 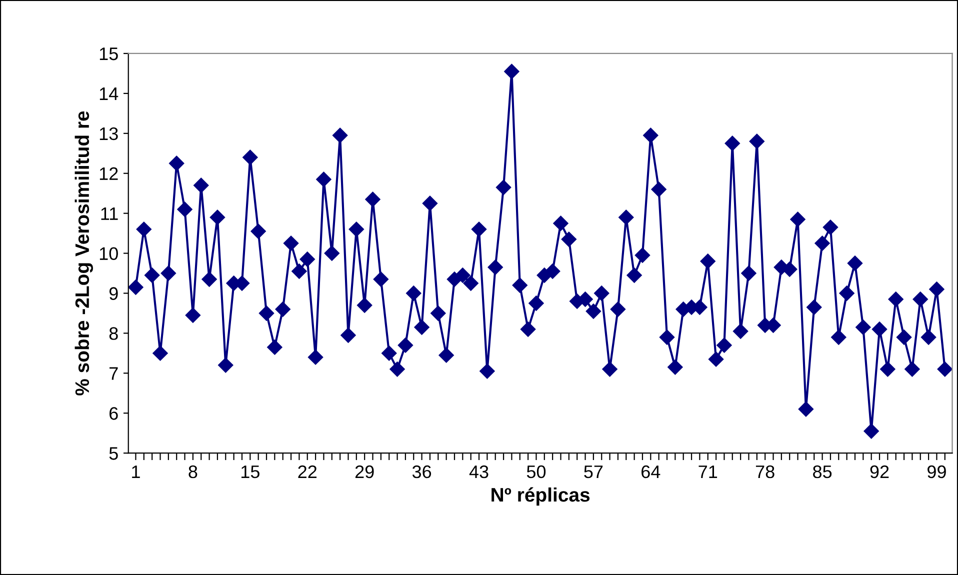 What do you see at coordinates (193, 471) in the screenshot?
I see `x-tick-label: 8` at bounding box center [193, 471].